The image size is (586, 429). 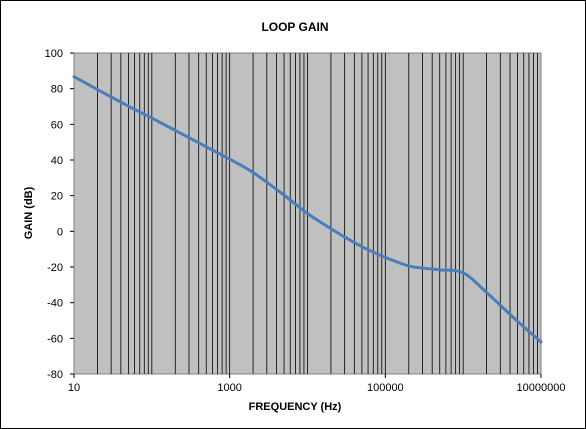 What do you see at coordinates (385, 388) in the screenshot?
I see `x-tick-label: 100000` at bounding box center [385, 388].